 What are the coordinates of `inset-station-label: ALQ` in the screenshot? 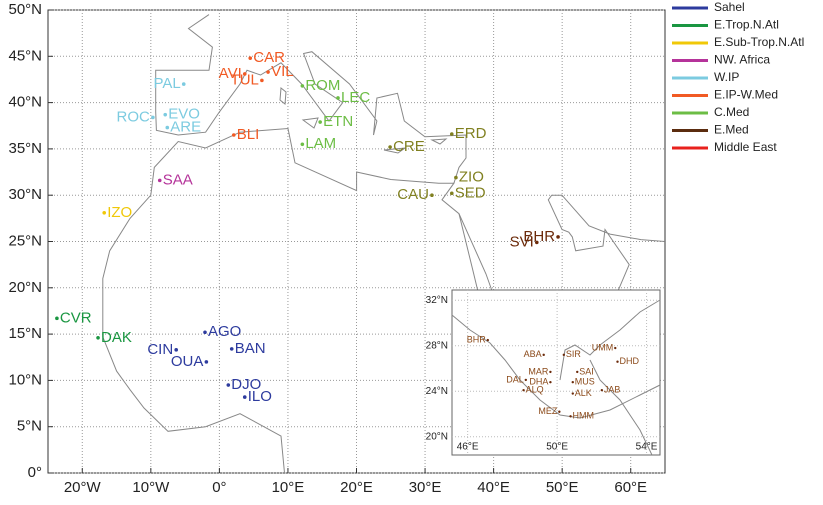 It's located at (535, 390).